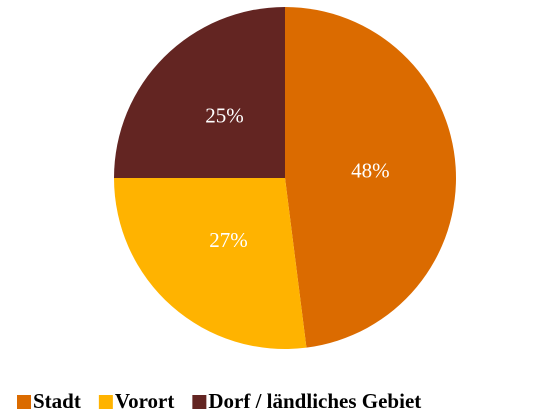 This screenshot has height=416, width=554. I want to click on legend-label: Vorort, so click(145, 401).